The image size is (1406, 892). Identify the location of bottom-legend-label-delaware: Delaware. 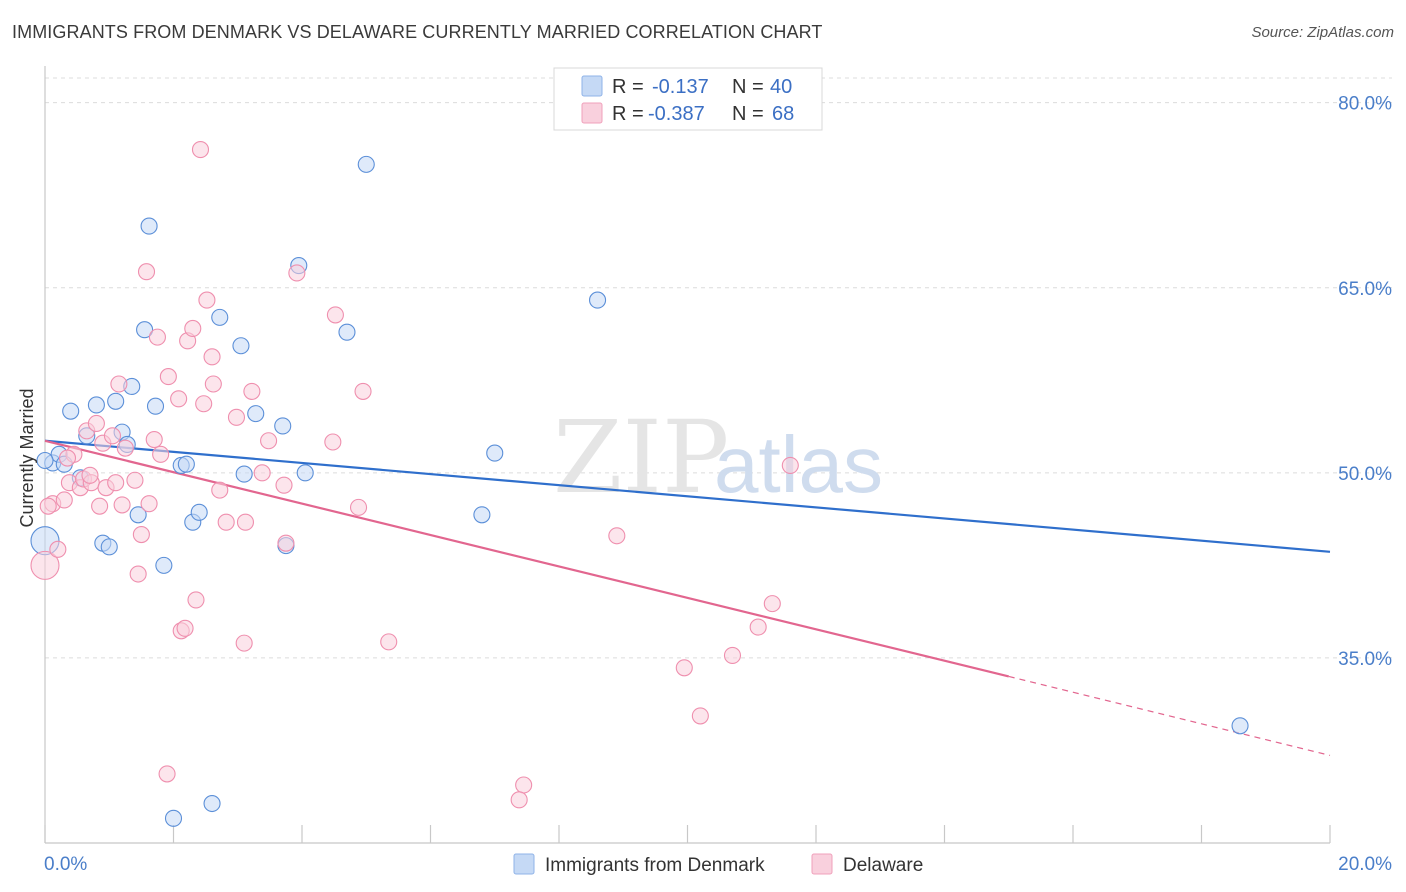
(883, 865).